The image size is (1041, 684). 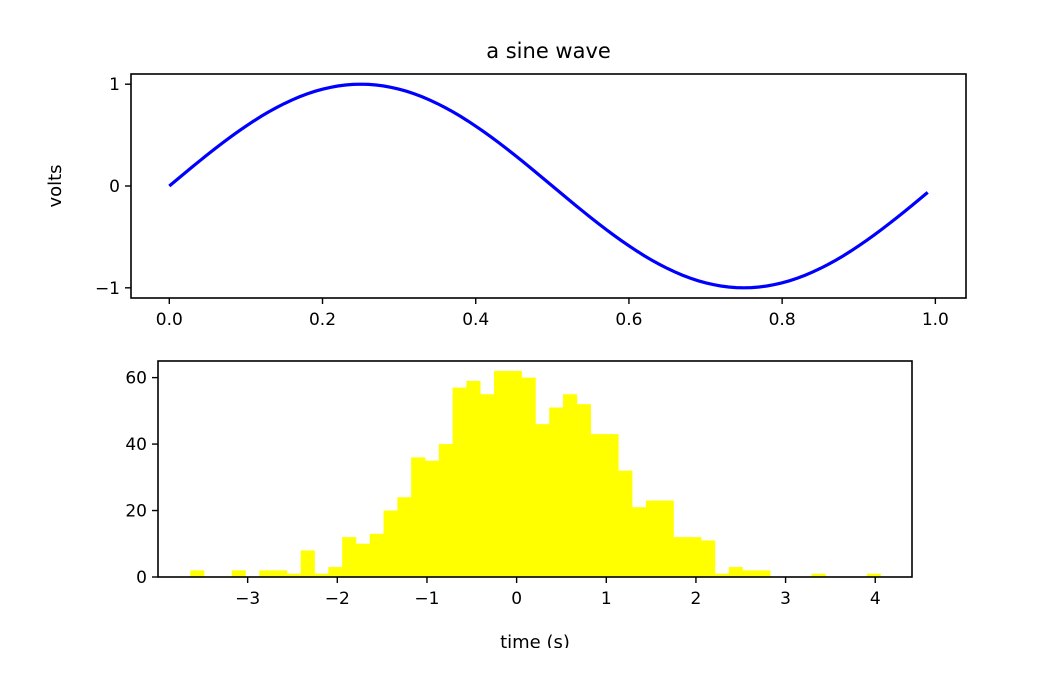 I want to click on y-tick-label: 20, so click(x=136, y=512).